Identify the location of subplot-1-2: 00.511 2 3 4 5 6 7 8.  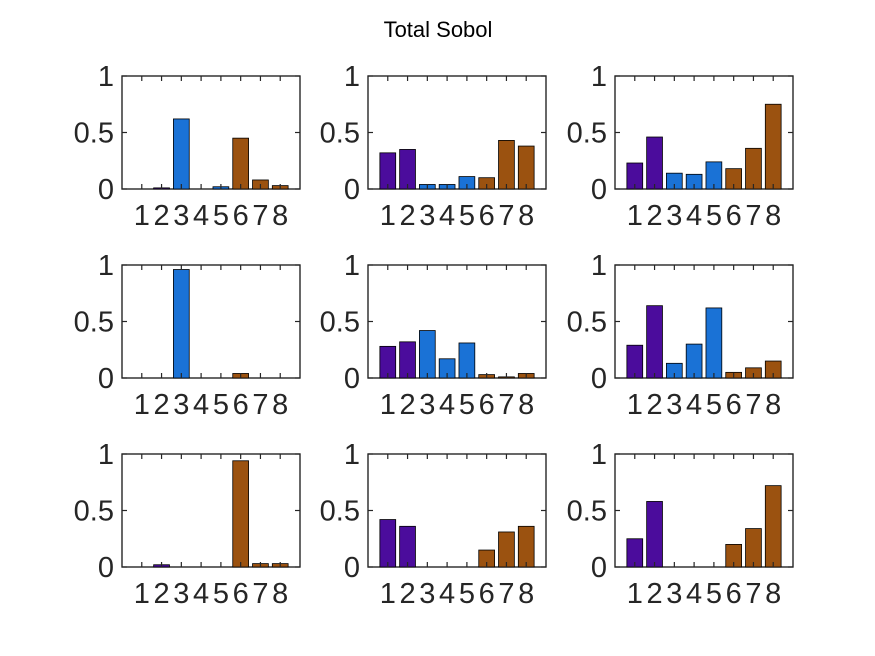
(433, 146).